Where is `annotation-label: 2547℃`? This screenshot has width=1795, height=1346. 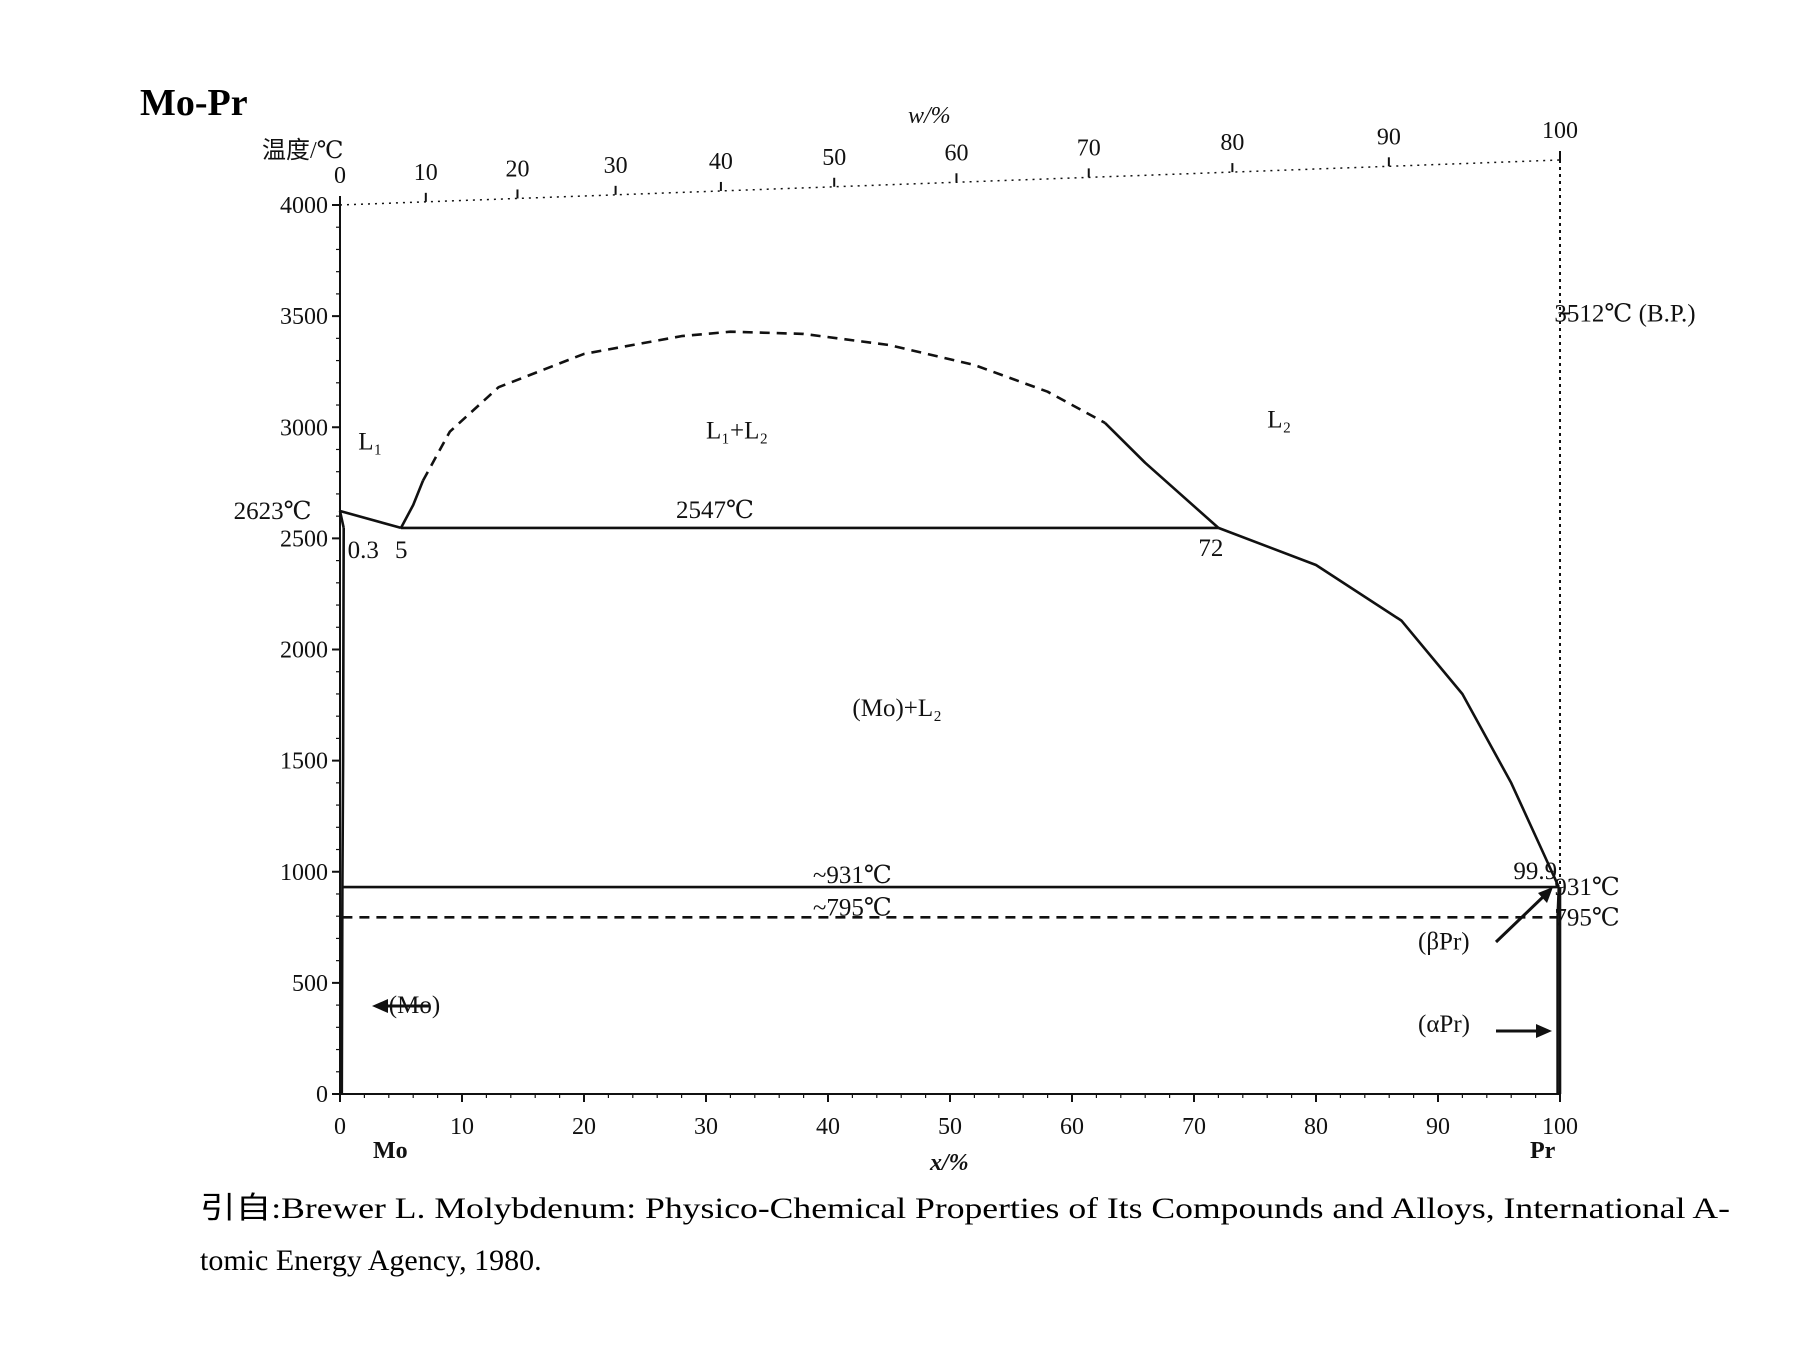 annotation-label: 2547℃ is located at coordinates (715, 510).